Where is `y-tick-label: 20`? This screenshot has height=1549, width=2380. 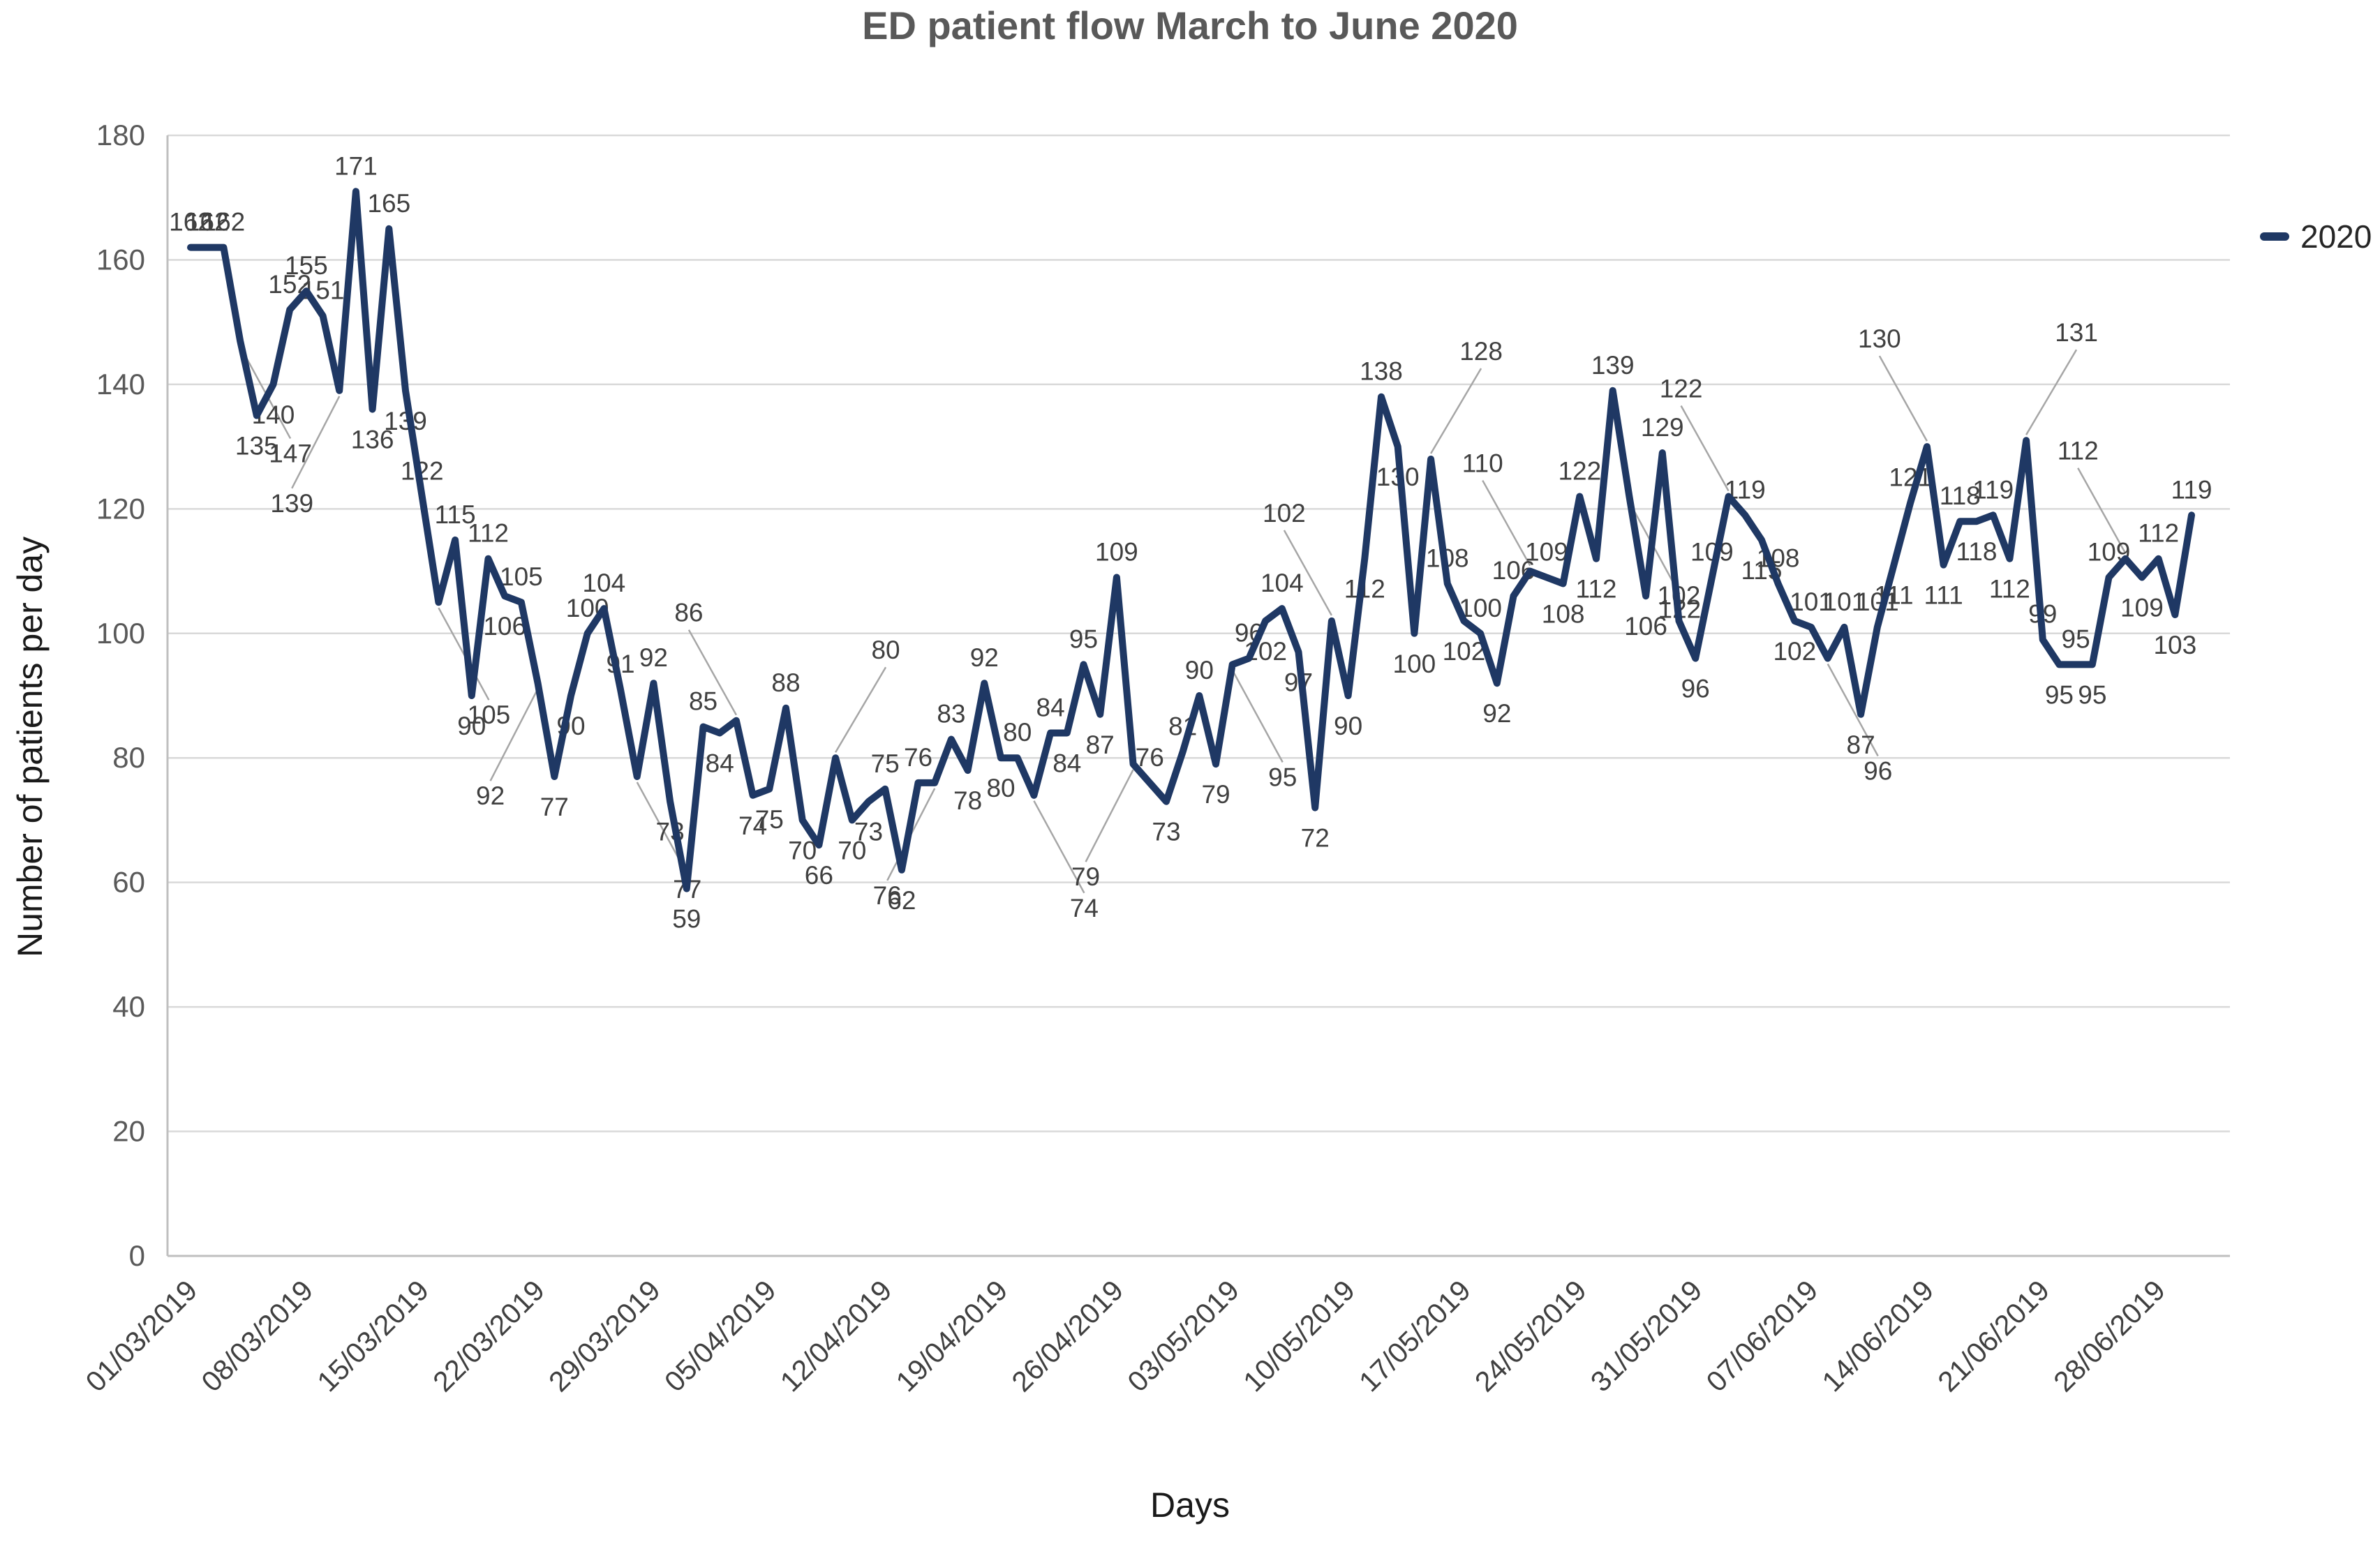 y-tick-label: 20 is located at coordinates (128, 1131).